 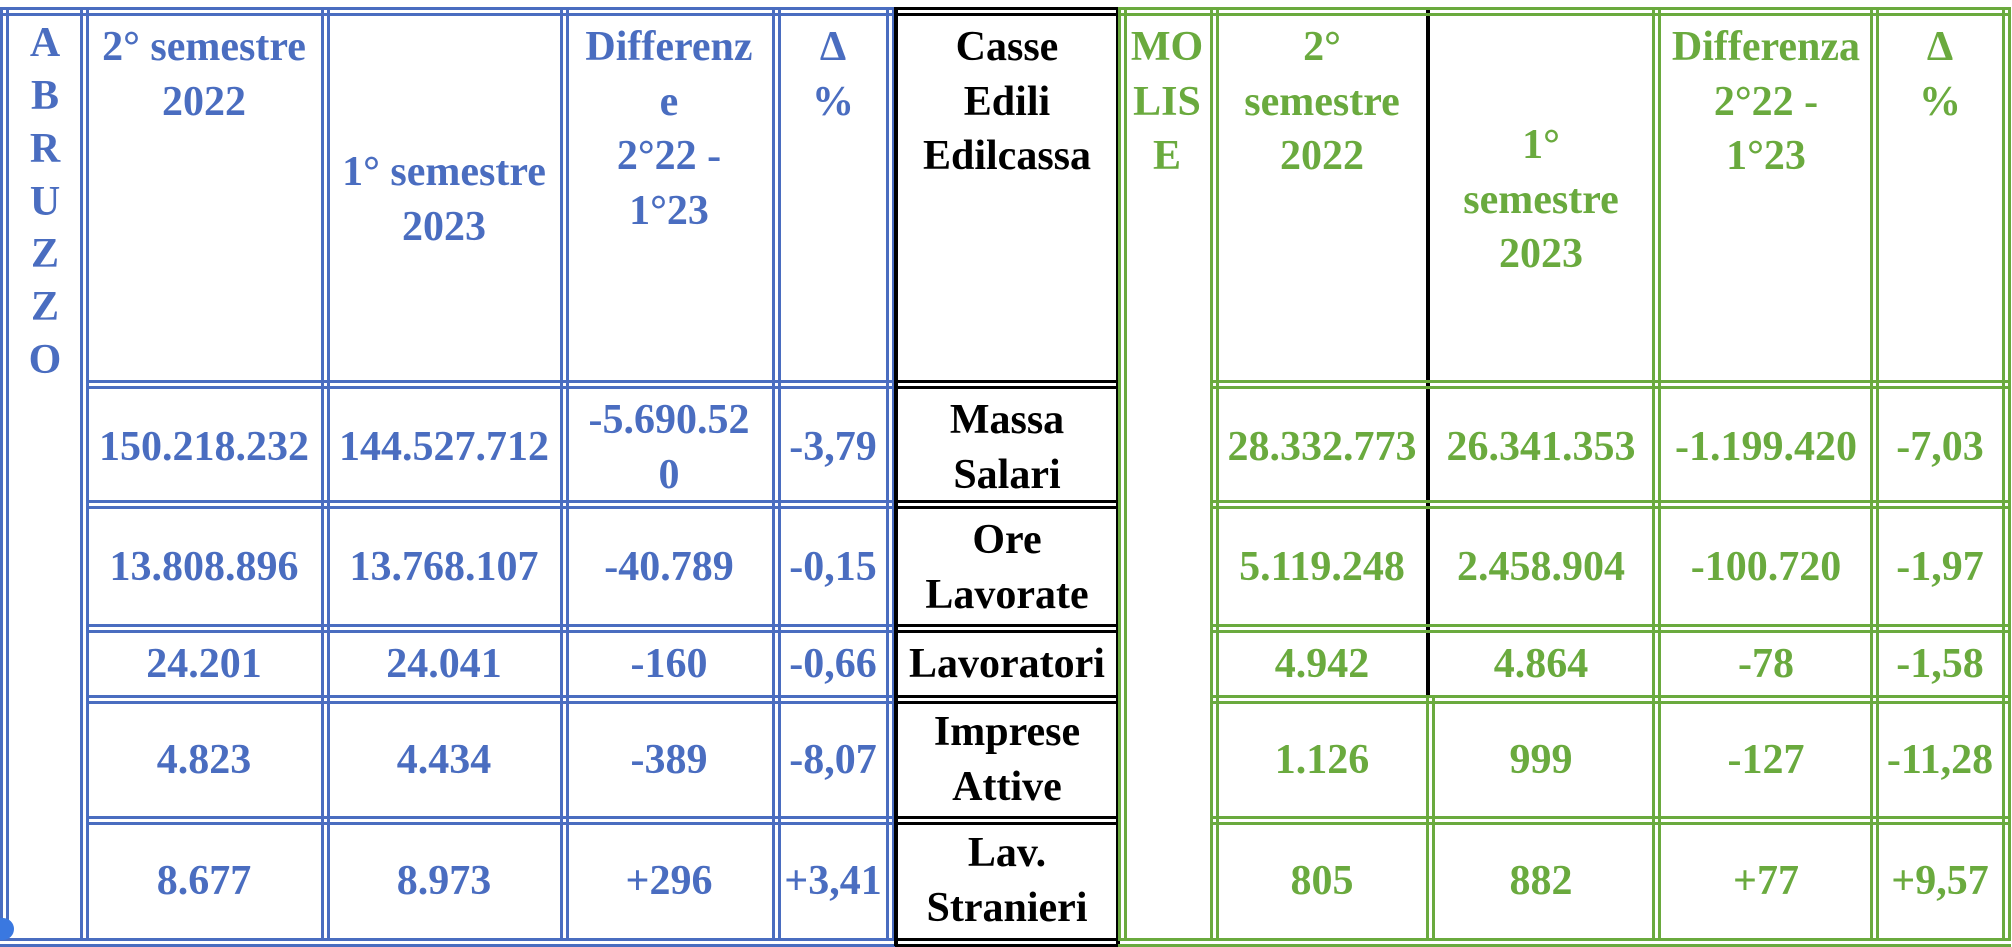 What do you see at coordinates (1541, 447) in the screenshot?
I see `molise-cell: 26.341.353` at bounding box center [1541, 447].